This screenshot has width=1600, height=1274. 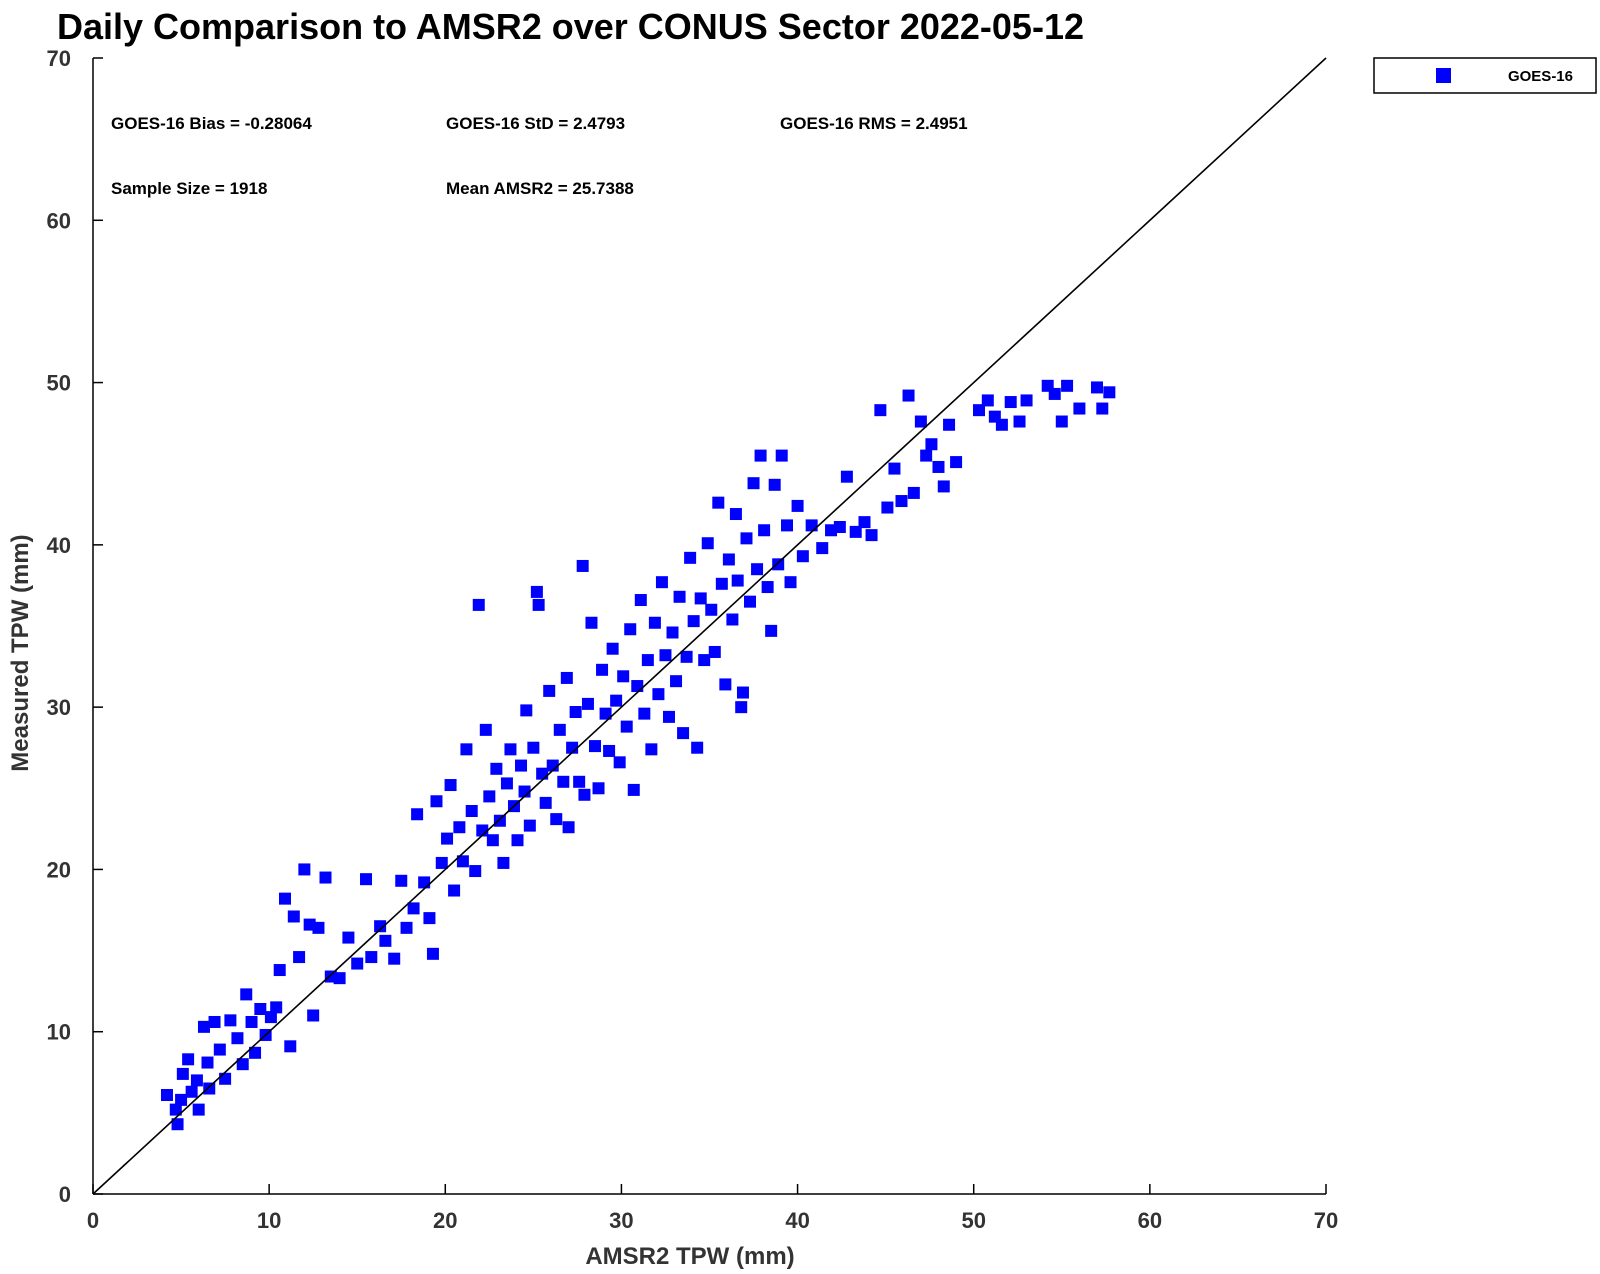 What do you see at coordinates (1150, 1220) in the screenshot?
I see `x-tick-label: 60` at bounding box center [1150, 1220].